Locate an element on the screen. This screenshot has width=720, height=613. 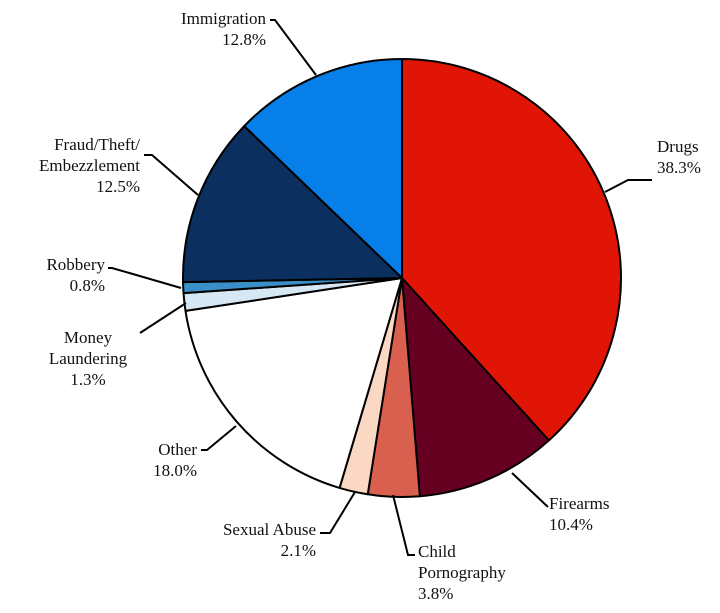
slice-name-label: Immigration is located at coordinates (223, 18).